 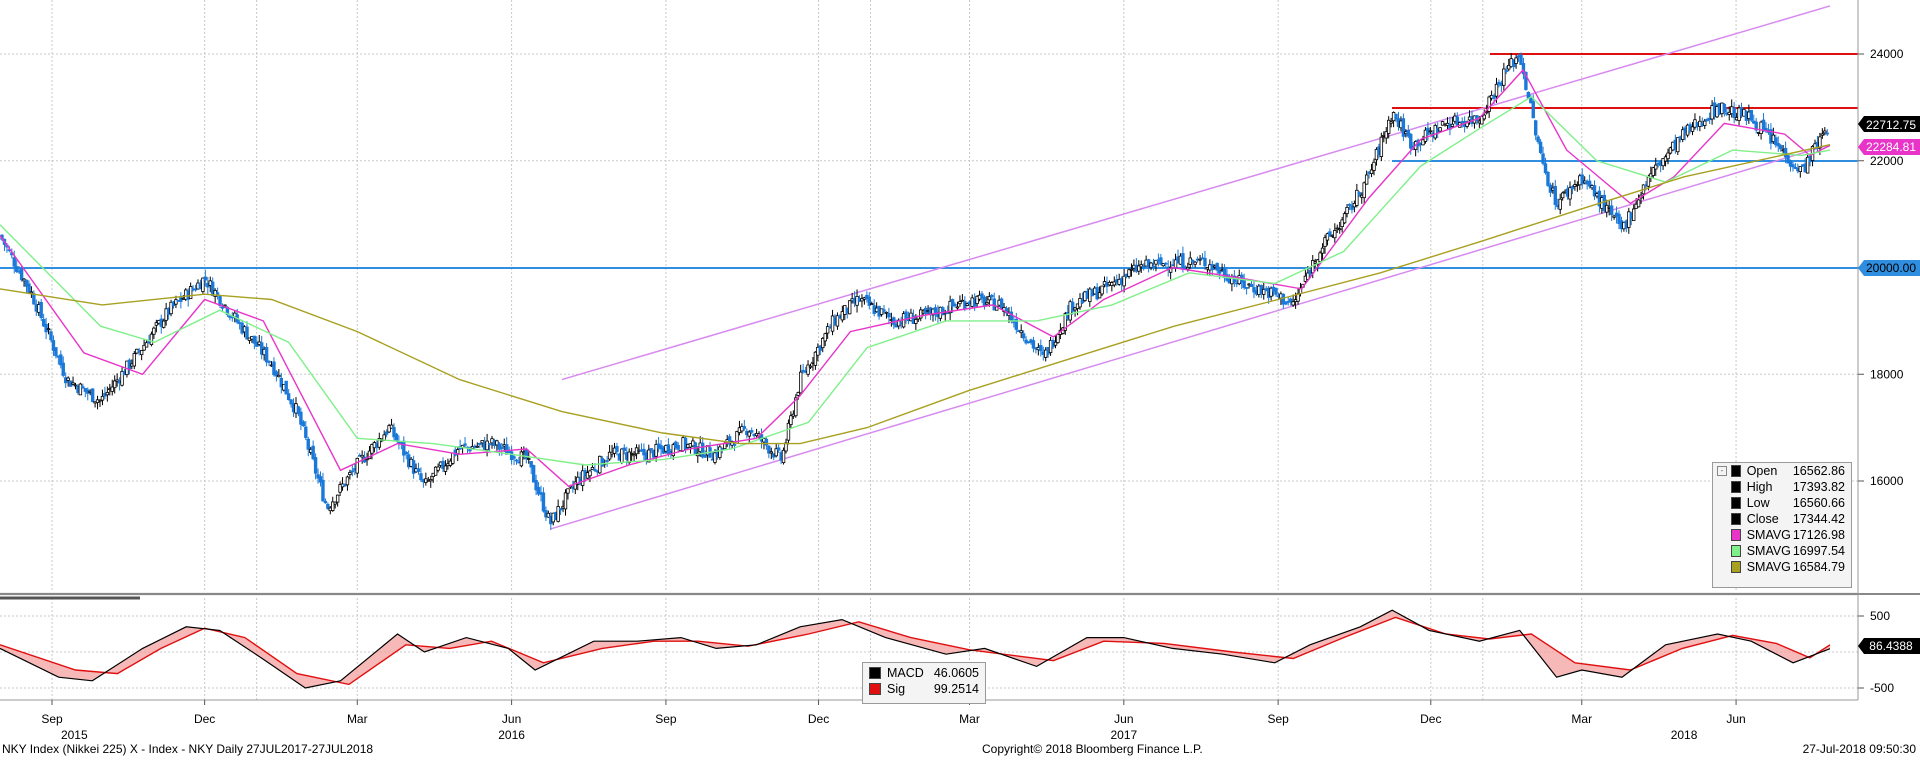 I want to click on sma-price-tag: 22284.81, so click(x=1889, y=147).